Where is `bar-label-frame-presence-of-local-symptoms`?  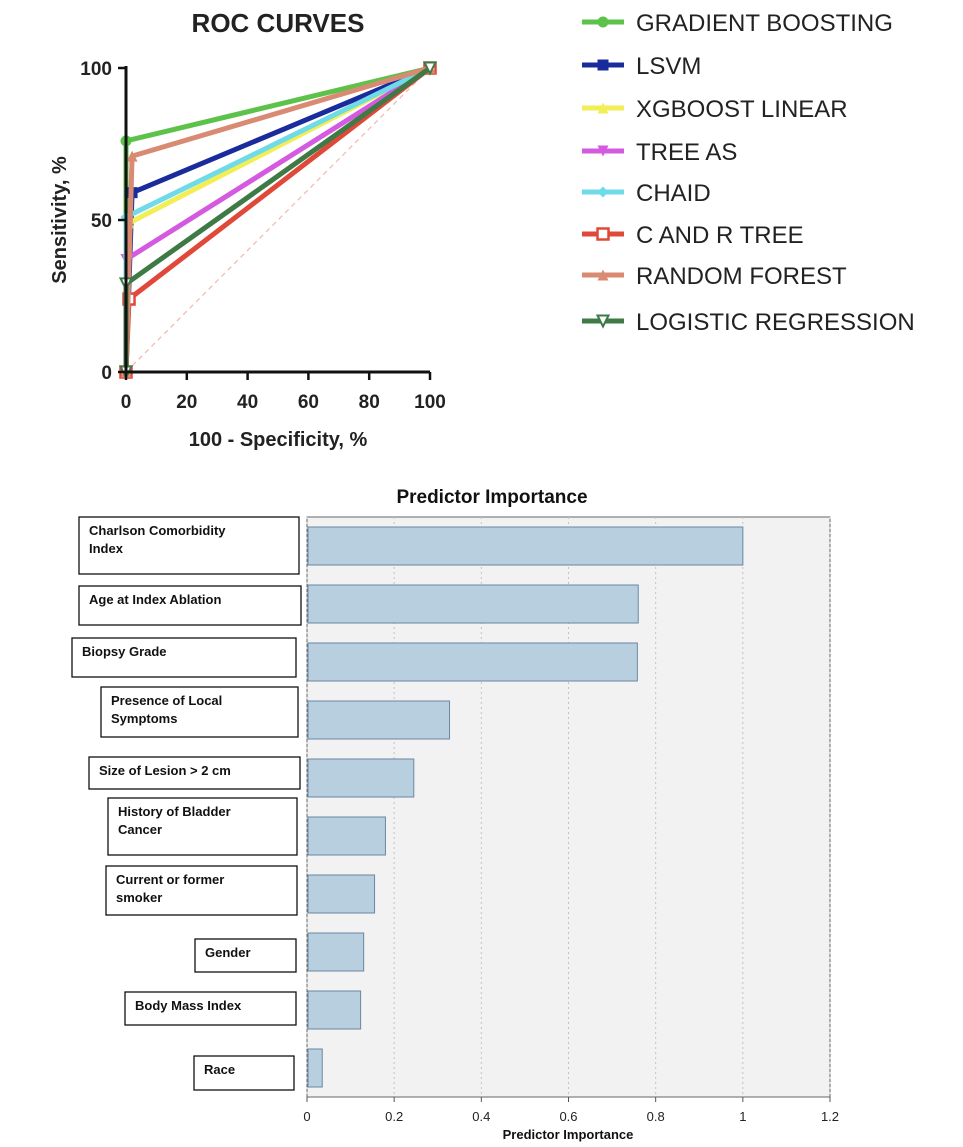
bar-label-frame-presence-of-local-symptoms is located at coordinates (199, 712).